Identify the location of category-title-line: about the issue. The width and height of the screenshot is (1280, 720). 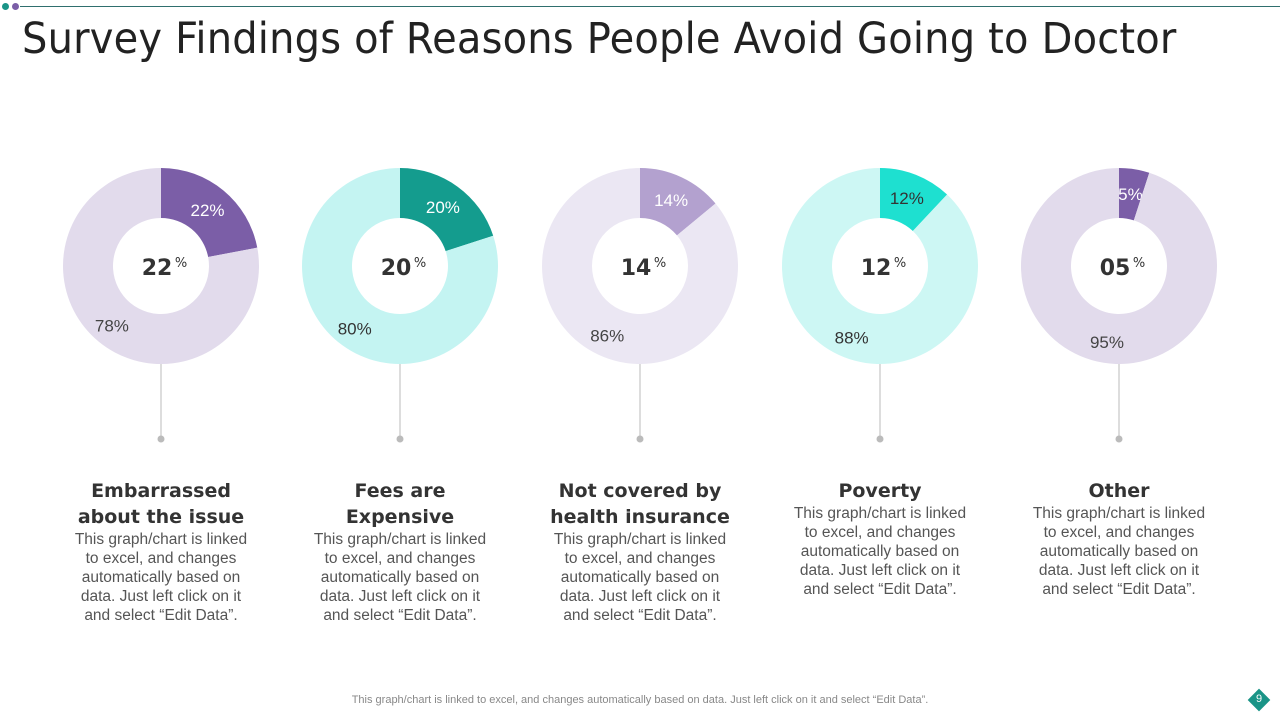
(161, 517).